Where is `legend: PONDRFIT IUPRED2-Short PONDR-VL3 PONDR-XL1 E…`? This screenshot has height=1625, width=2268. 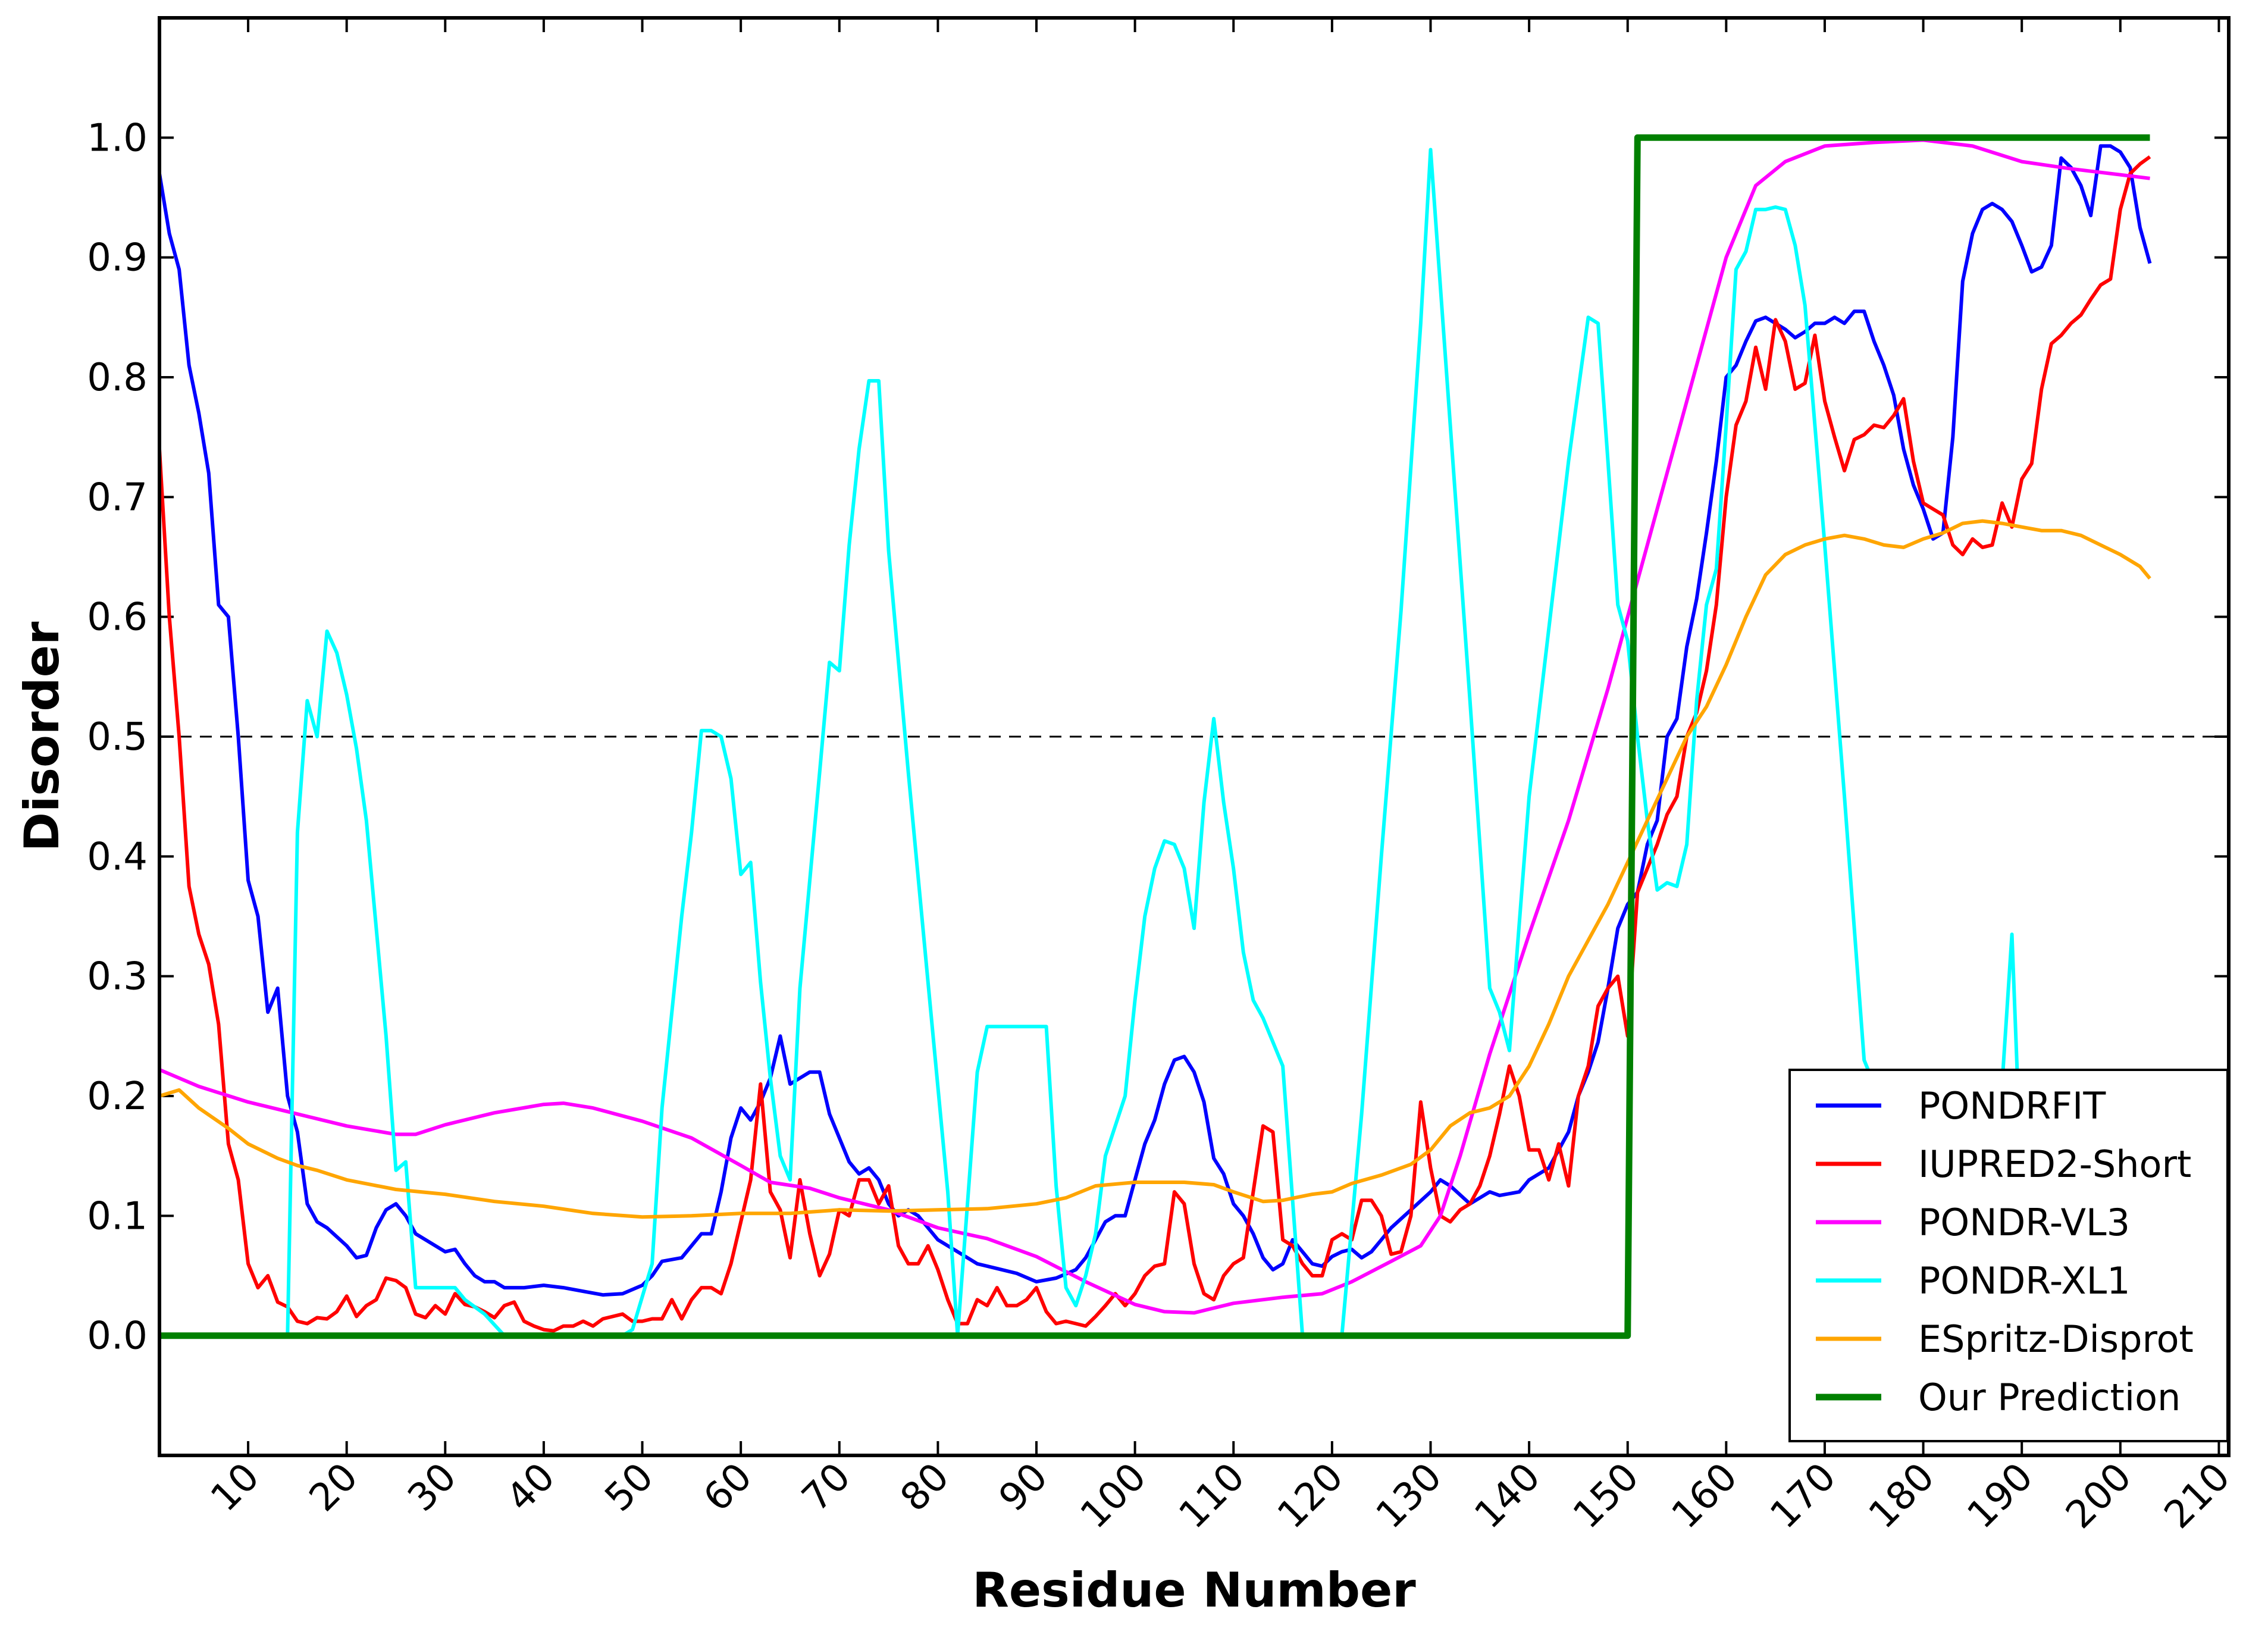 legend: PONDRFIT IUPRED2-Short PONDR-VL3 PONDR-XL1 E… is located at coordinates (2008, 1255).